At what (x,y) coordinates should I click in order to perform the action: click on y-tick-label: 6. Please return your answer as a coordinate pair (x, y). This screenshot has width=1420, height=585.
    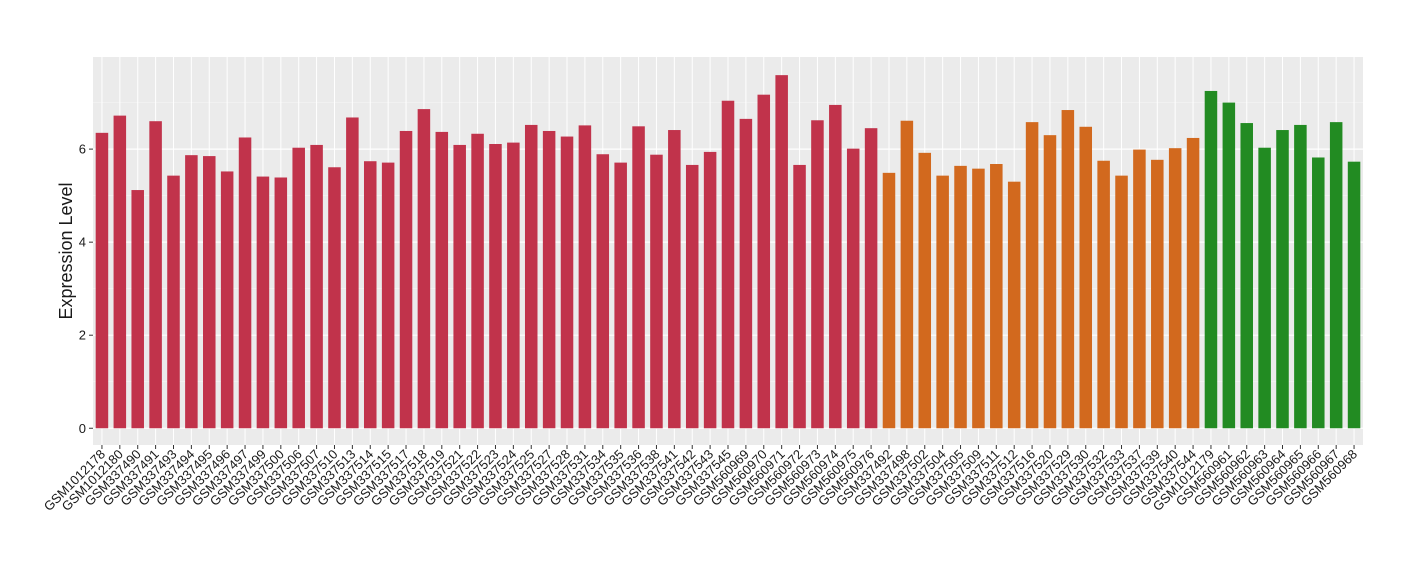
    Looking at the image, I should click on (82, 149).